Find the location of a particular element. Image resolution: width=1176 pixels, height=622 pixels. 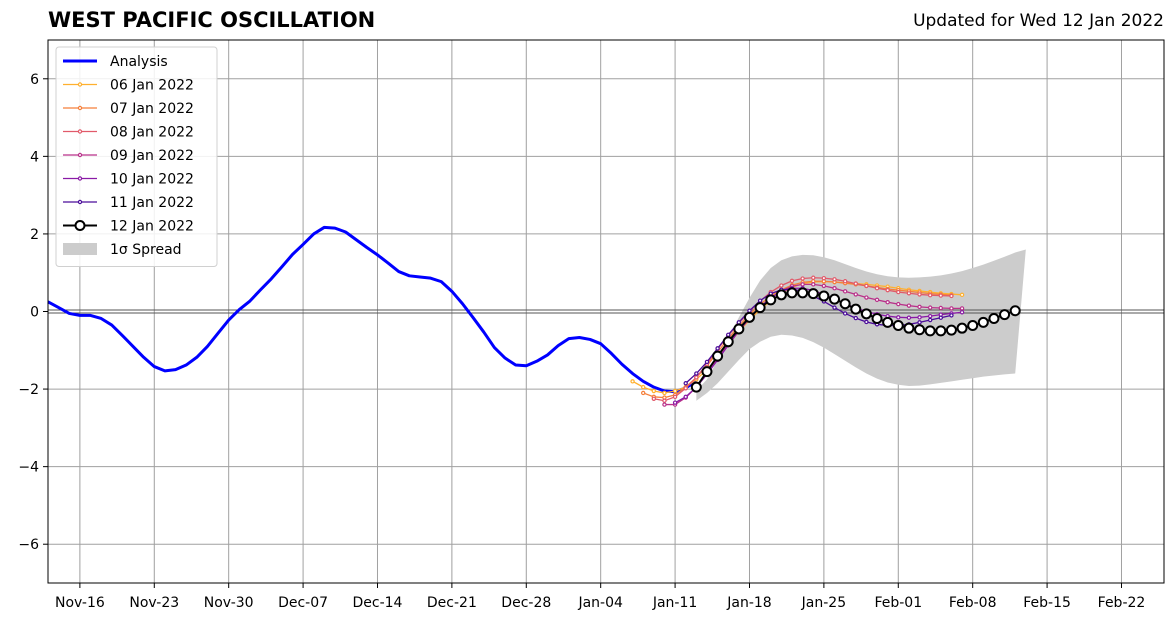

legend-box is located at coordinates (136, 156).